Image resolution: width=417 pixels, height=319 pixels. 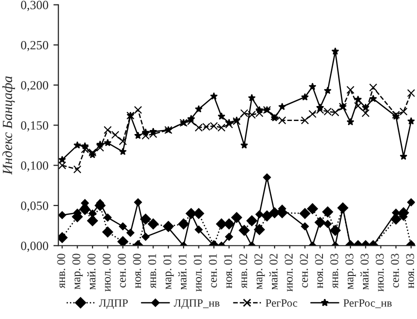 I want to click on x-tick-label: янв. 01, so click(x=152, y=271).